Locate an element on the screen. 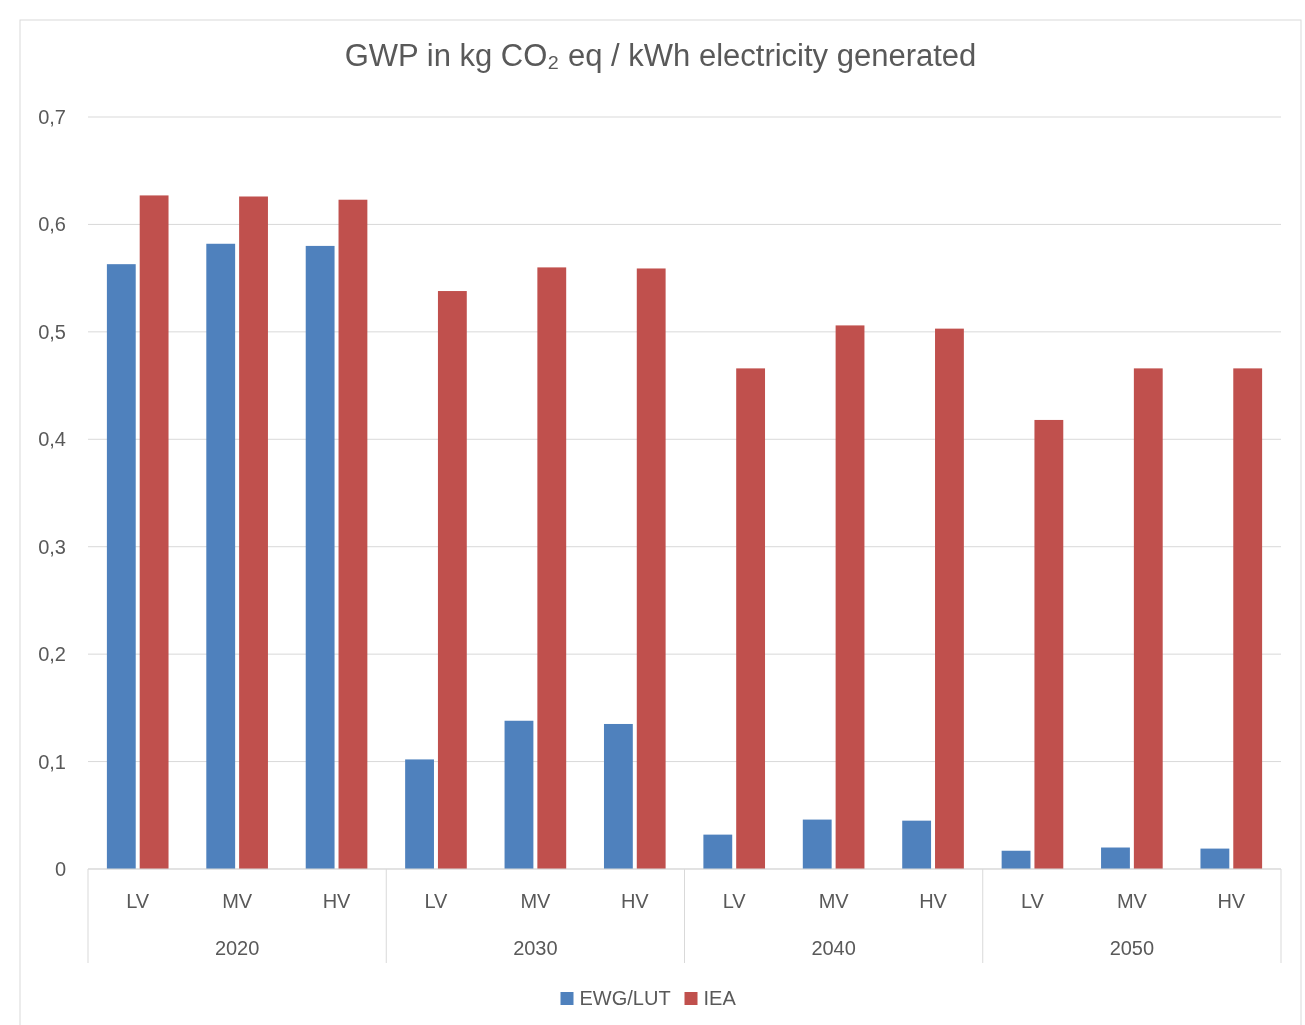  legend-label: EWG/LUT is located at coordinates (625, 998).